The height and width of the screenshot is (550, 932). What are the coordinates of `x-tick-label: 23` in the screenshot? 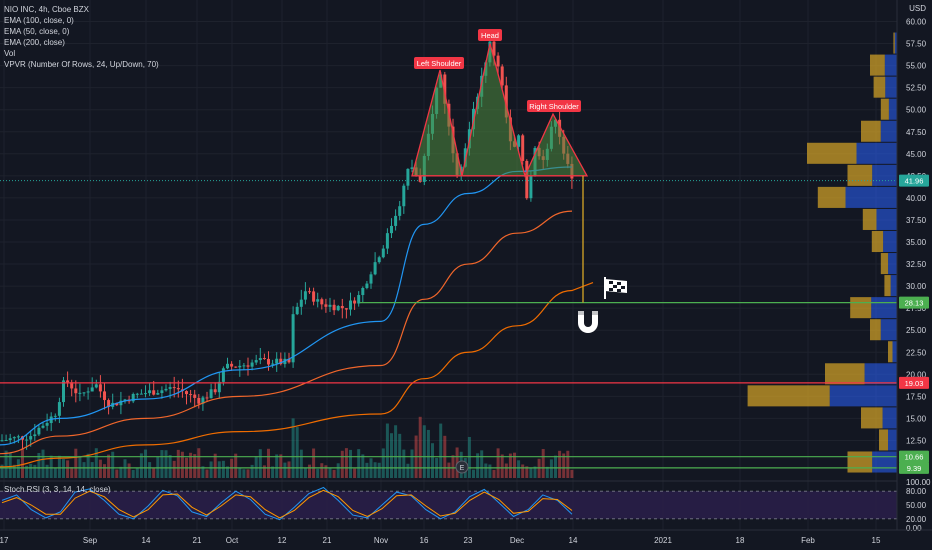 It's located at (468, 540).